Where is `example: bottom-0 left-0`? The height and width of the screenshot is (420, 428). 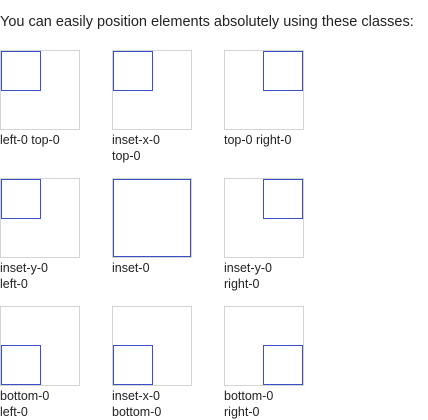
example: bottom-0 left-0 is located at coordinates (50, 363).